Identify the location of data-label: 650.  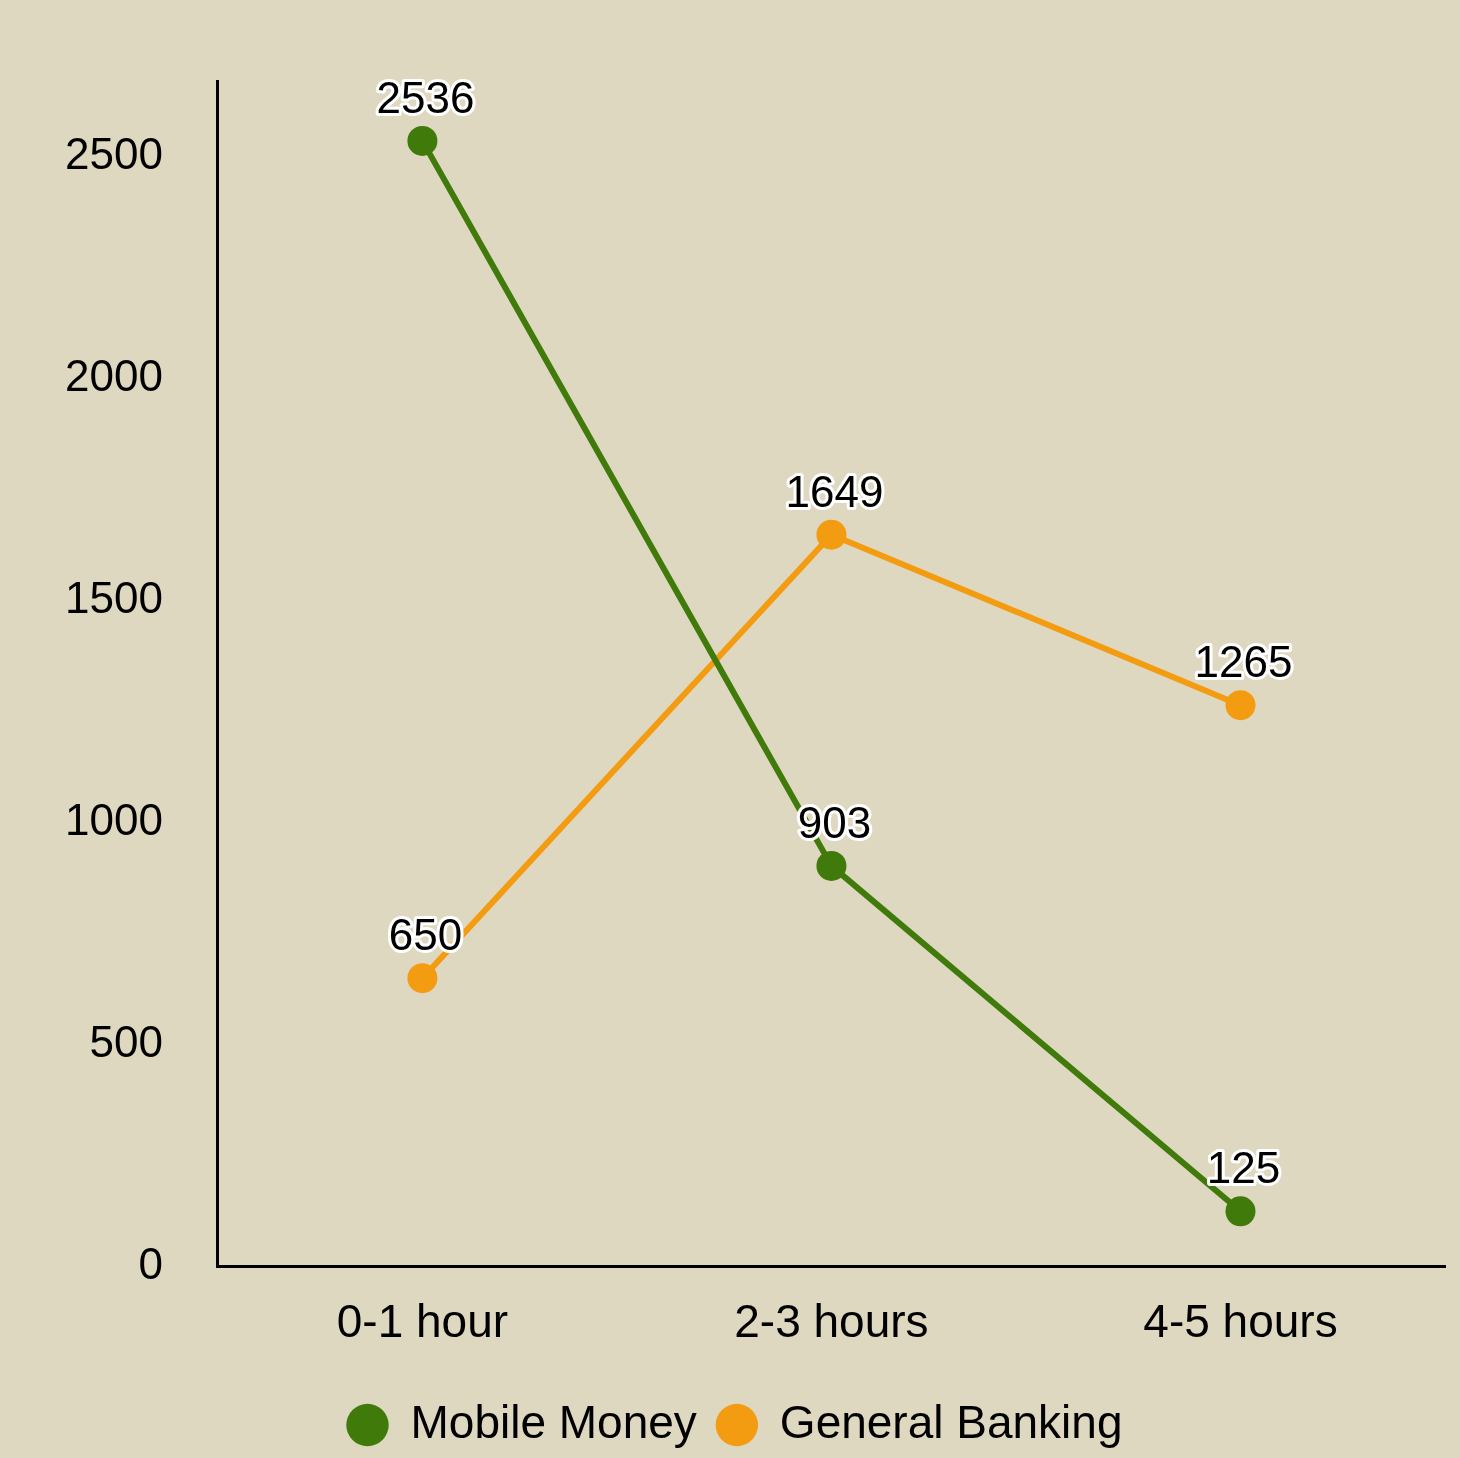
(425, 935).